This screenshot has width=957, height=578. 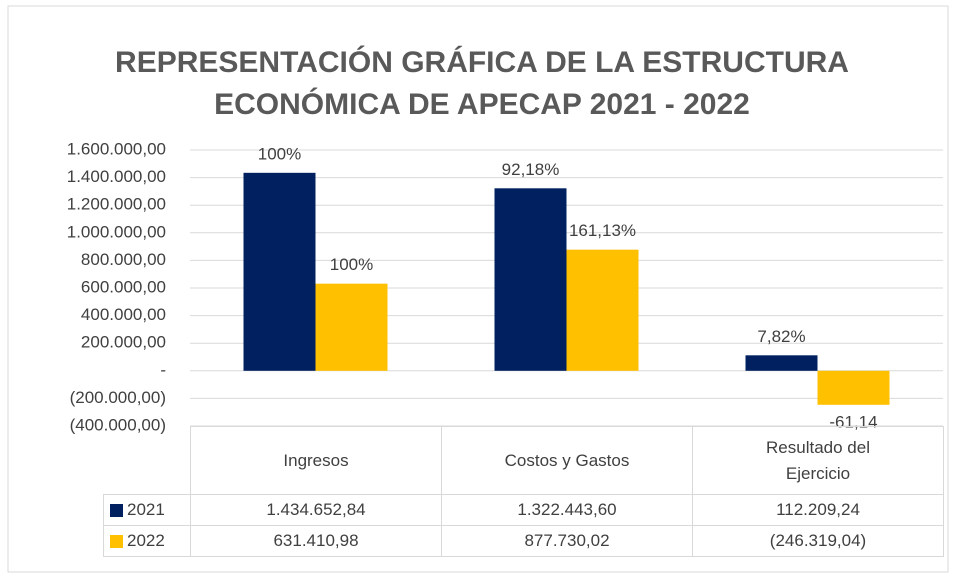 I want to click on cell-text: Resultado del Ejercicio, so click(x=818, y=460).